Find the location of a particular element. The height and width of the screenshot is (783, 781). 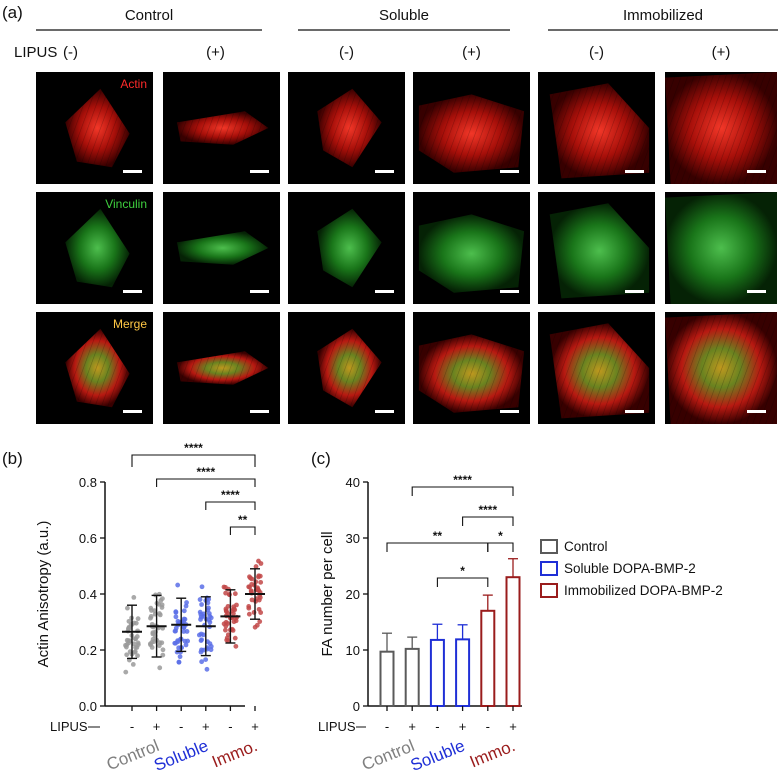

y-axis-label: Actin Anisotropy (a.u.) is located at coordinates (43, 594).